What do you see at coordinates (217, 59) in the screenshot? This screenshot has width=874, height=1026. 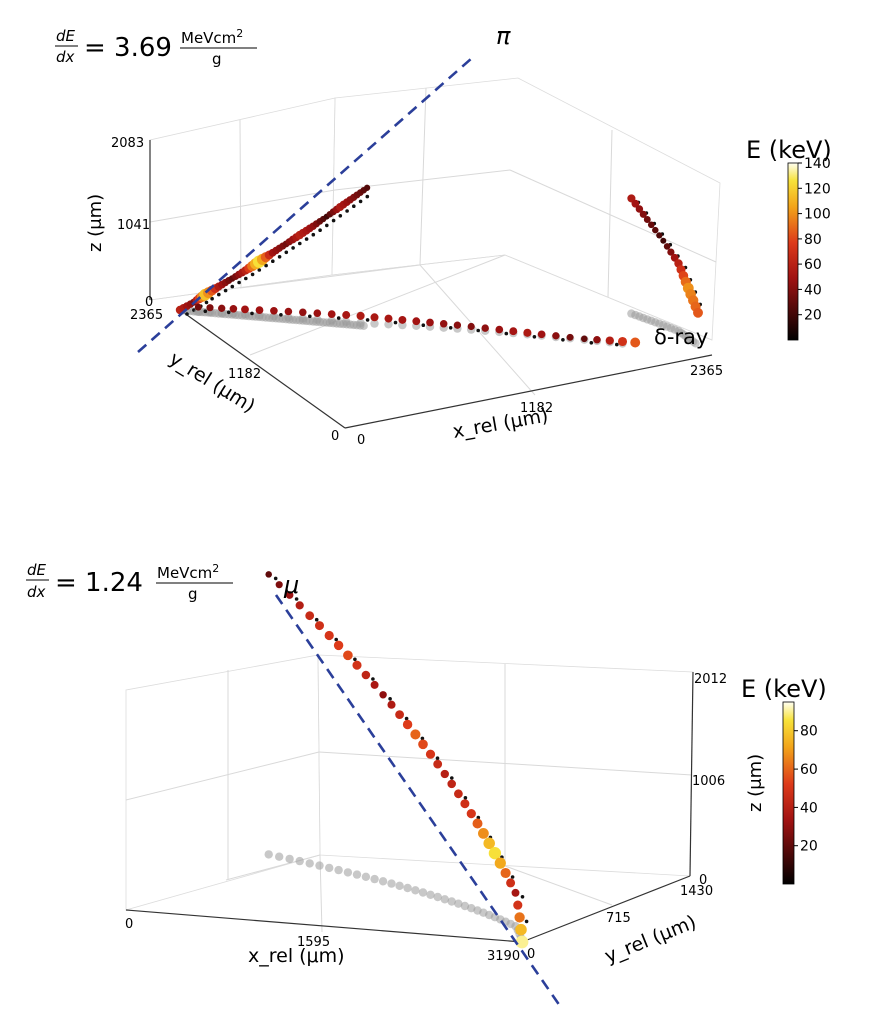 I see `dedx-unit-denominator: g` at bounding box center [217, 59].